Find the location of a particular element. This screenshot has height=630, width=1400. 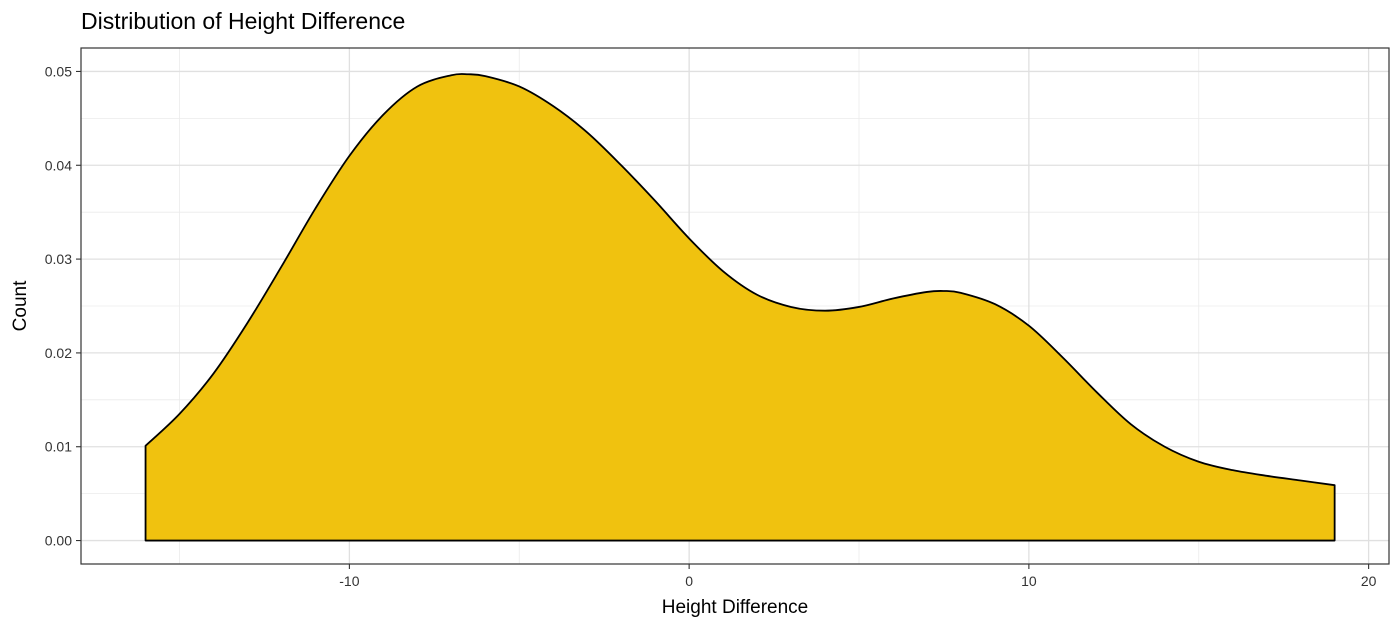

chart-title: Distribution of Height Difference is located at coordinates (243, 21).